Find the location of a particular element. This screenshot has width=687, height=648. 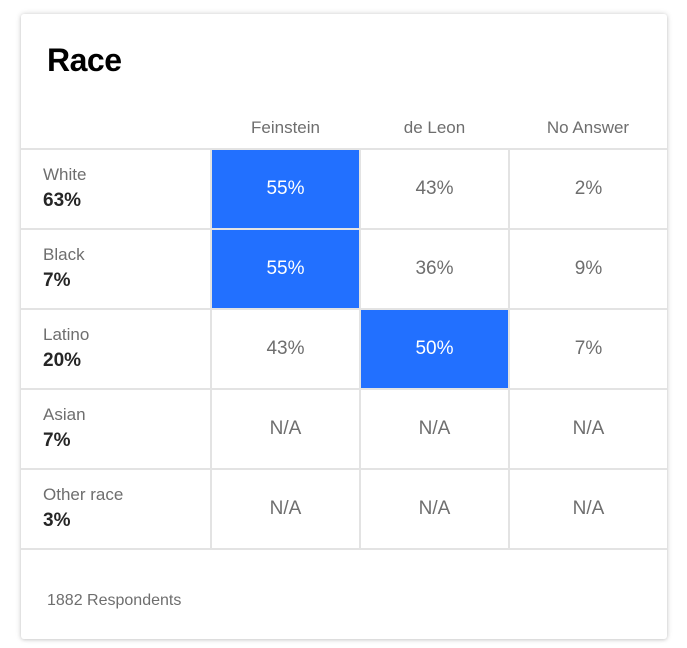

table-row-black: Black 7% 55% 36% 9% is located at coordinates (344, 269).